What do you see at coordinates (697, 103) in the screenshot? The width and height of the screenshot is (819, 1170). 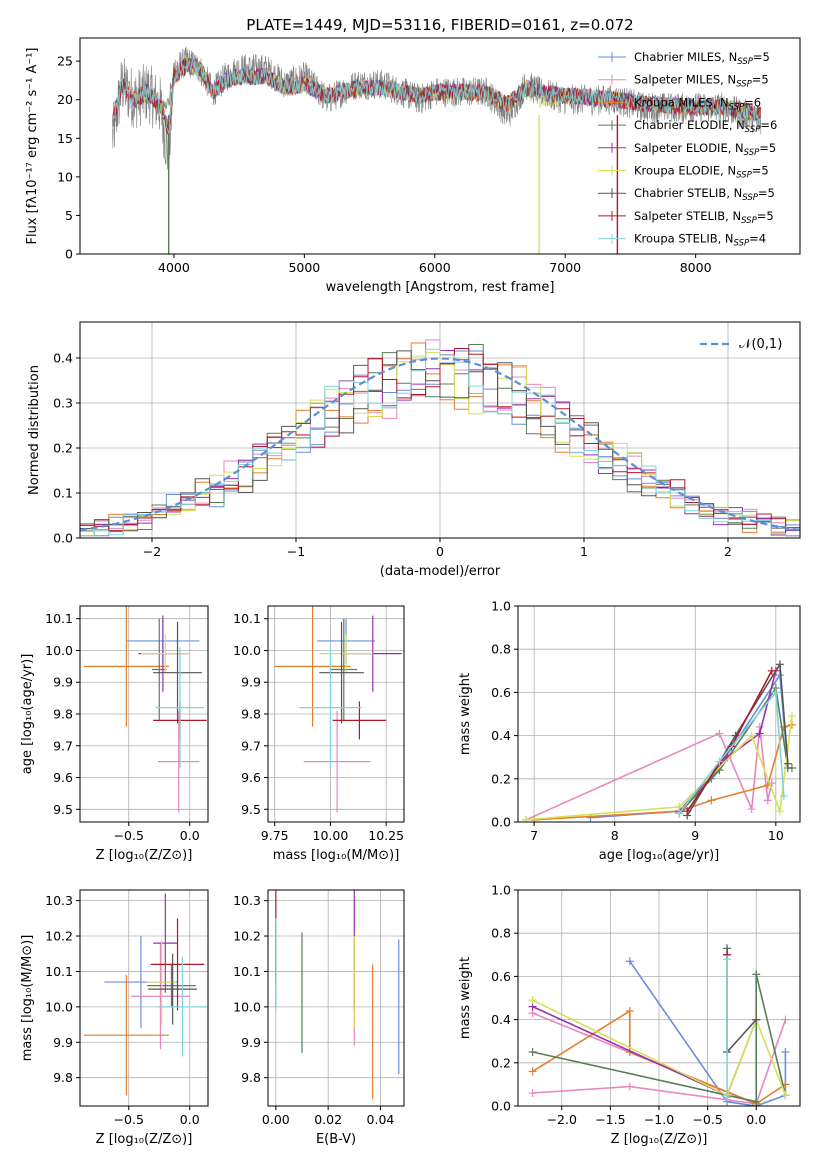 I see `legend-label: Kroupa MILES, NSSP=6` at bounding box center [697, 103].